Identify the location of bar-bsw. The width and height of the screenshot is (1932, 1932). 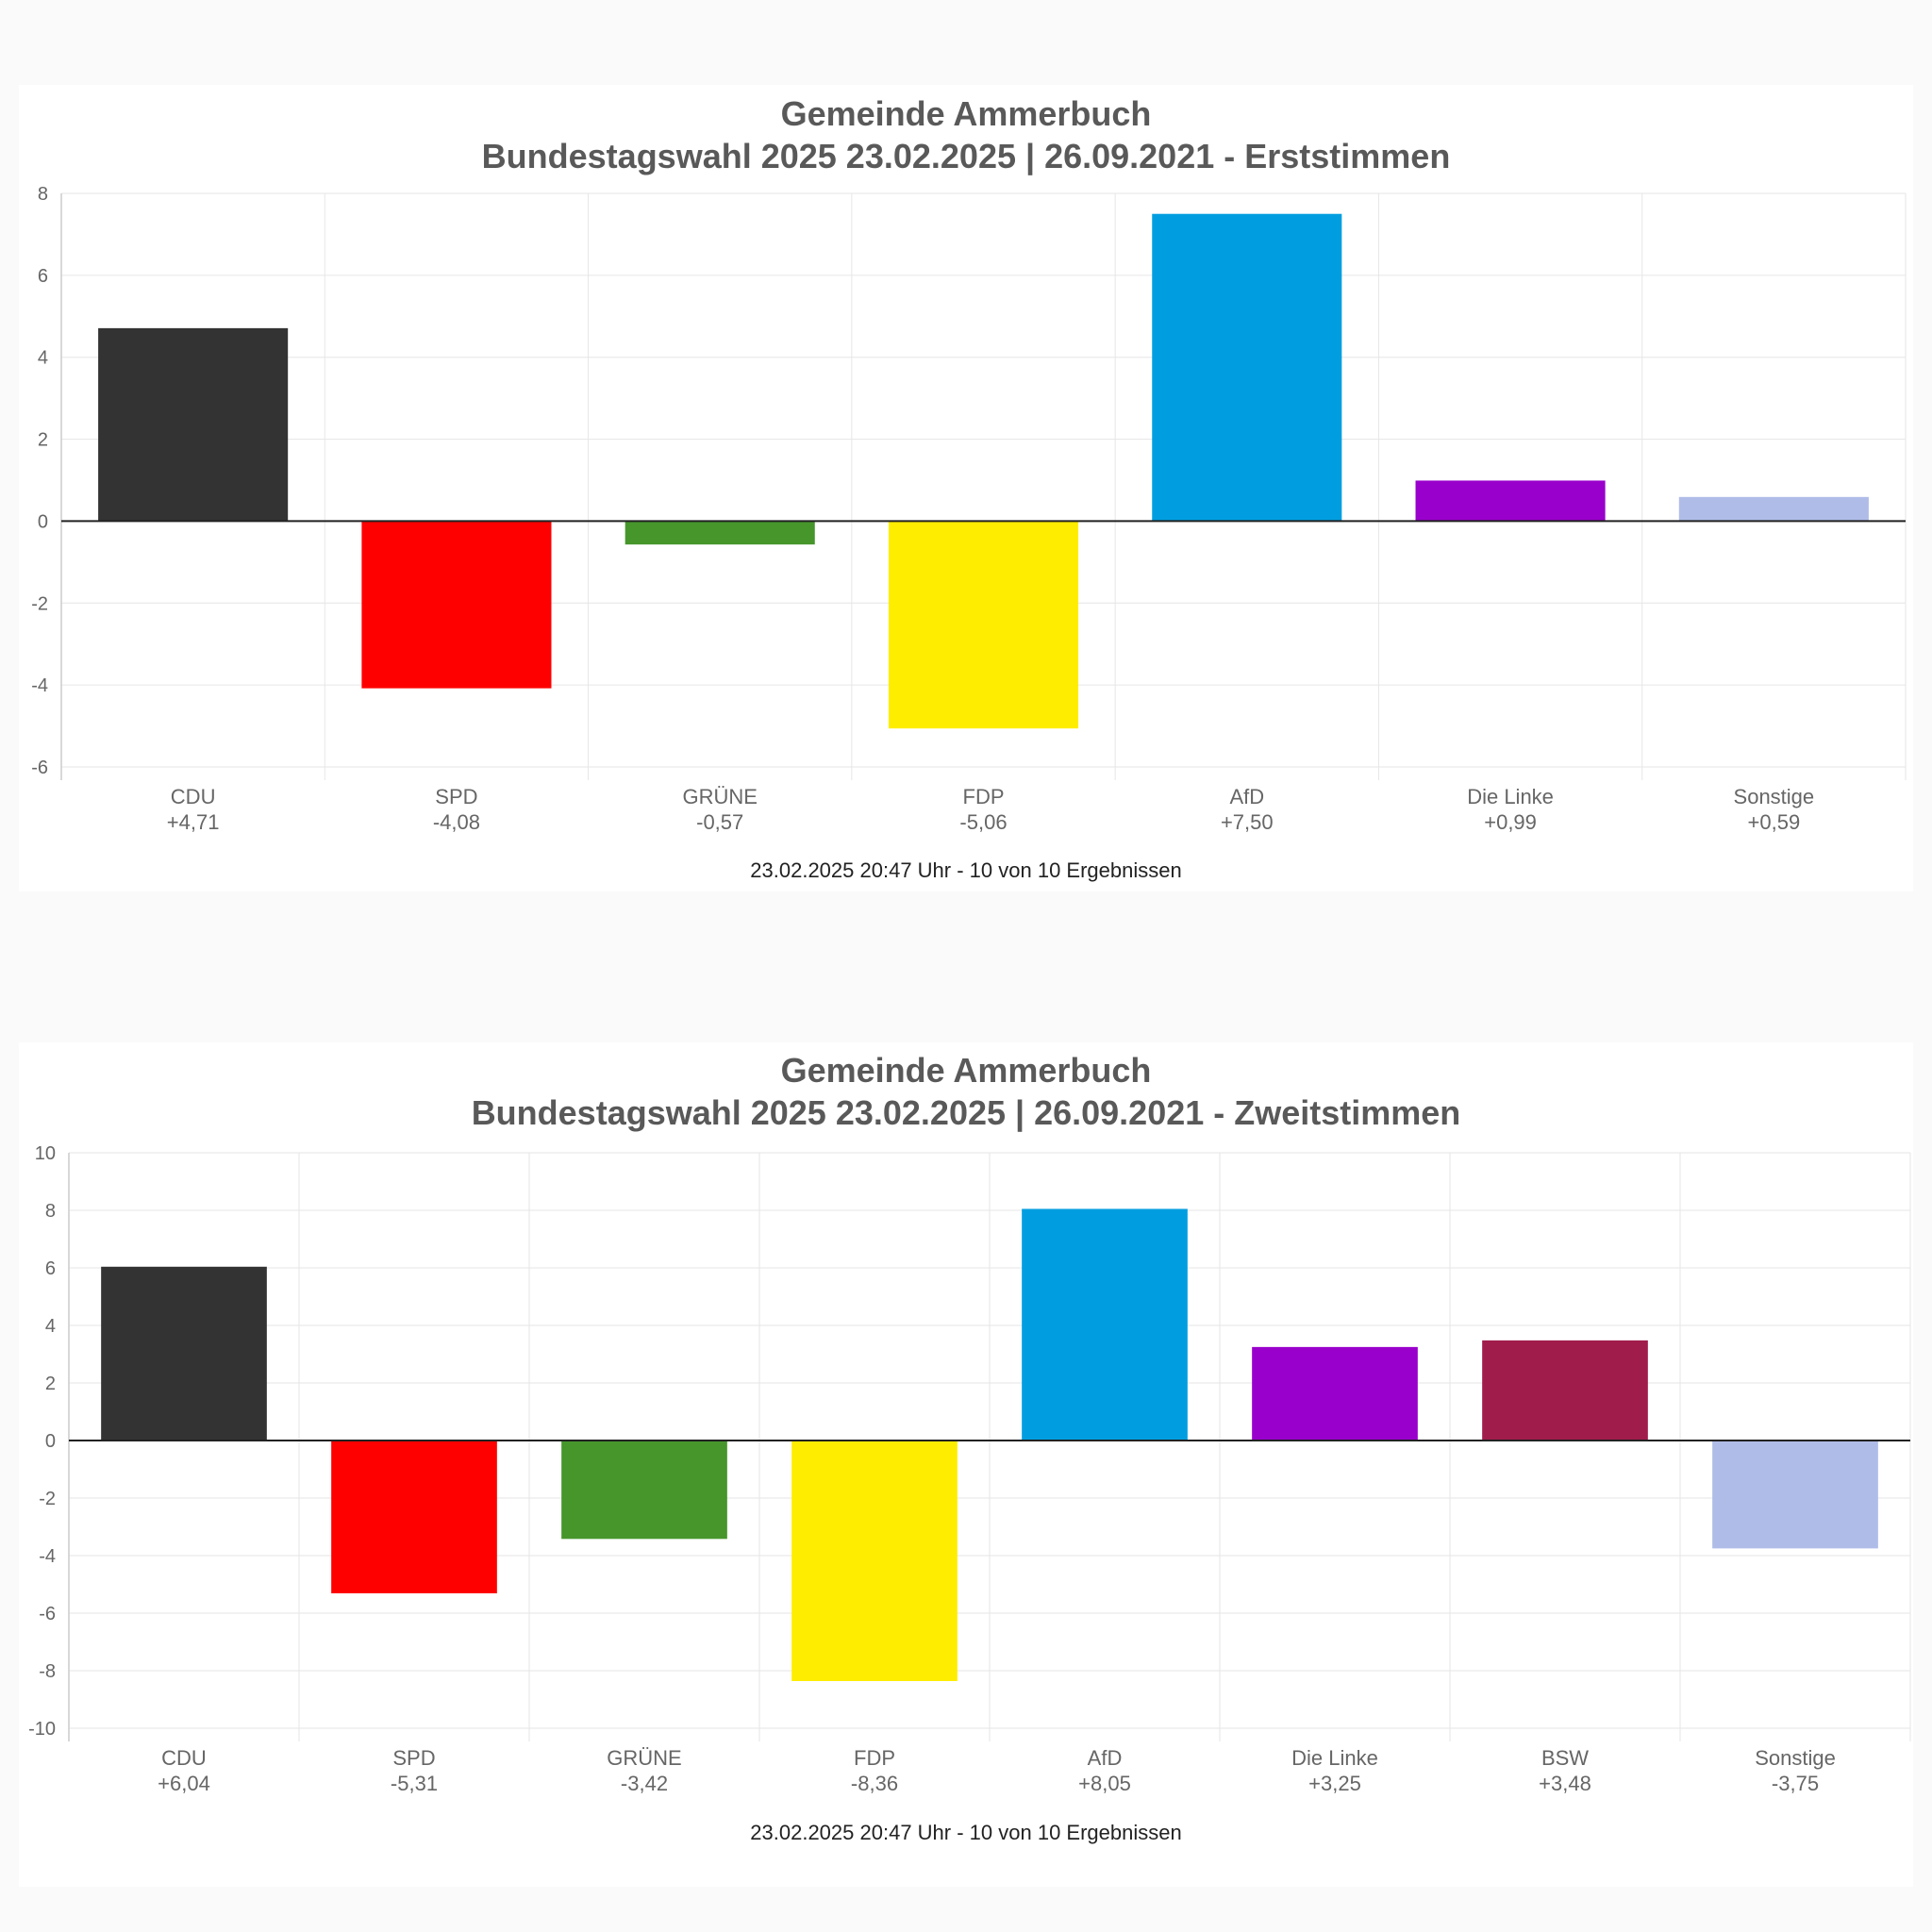
(1565, 1390).